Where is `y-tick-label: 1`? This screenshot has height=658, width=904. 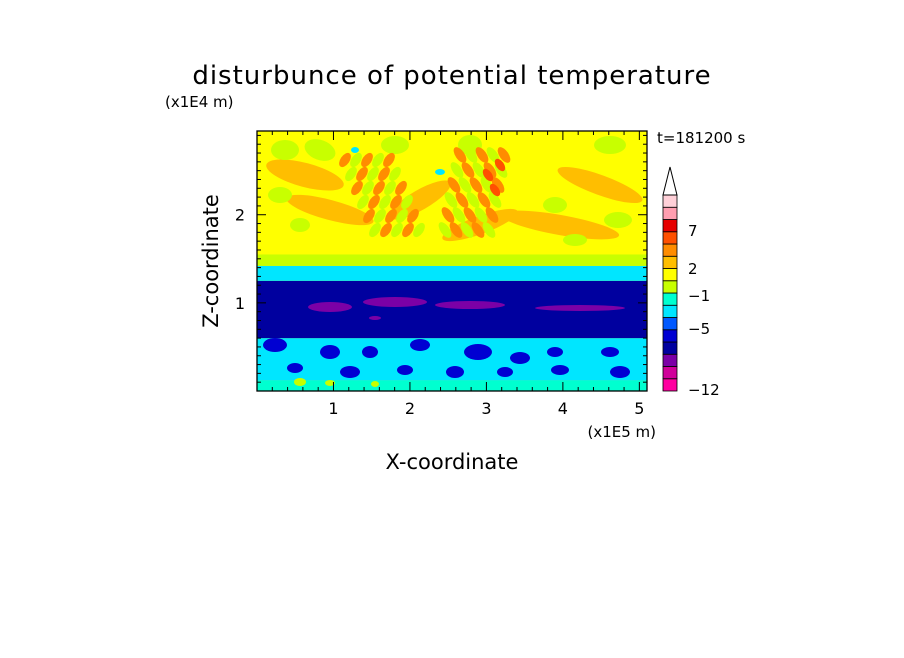
y-tick-label: 1 is located at coordinates (240, 303).